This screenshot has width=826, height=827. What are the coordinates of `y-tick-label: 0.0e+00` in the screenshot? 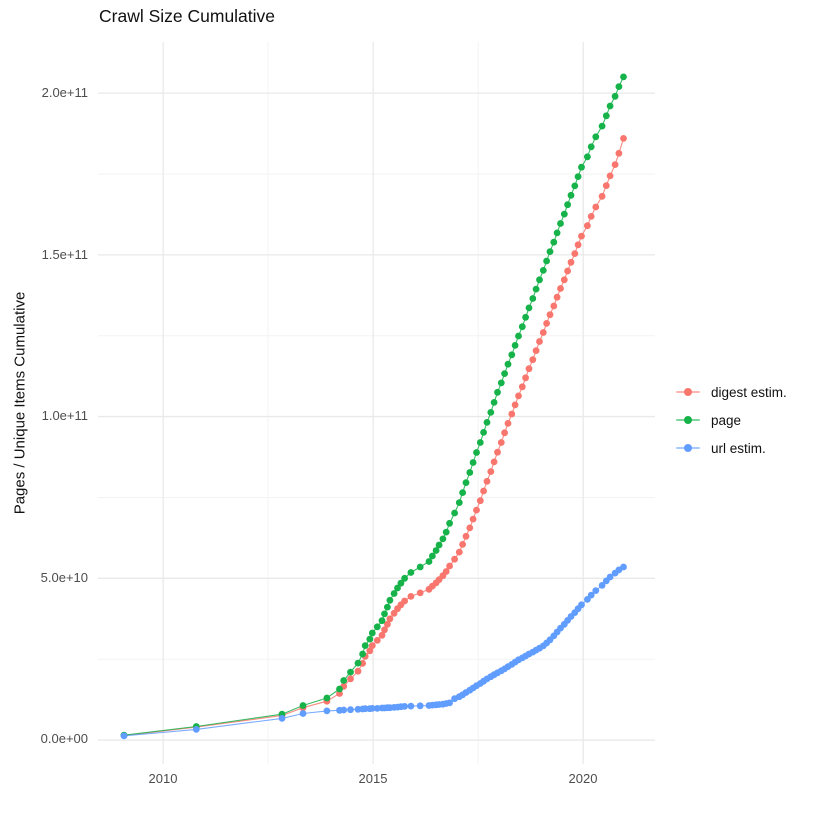 It's located at (64, 738).